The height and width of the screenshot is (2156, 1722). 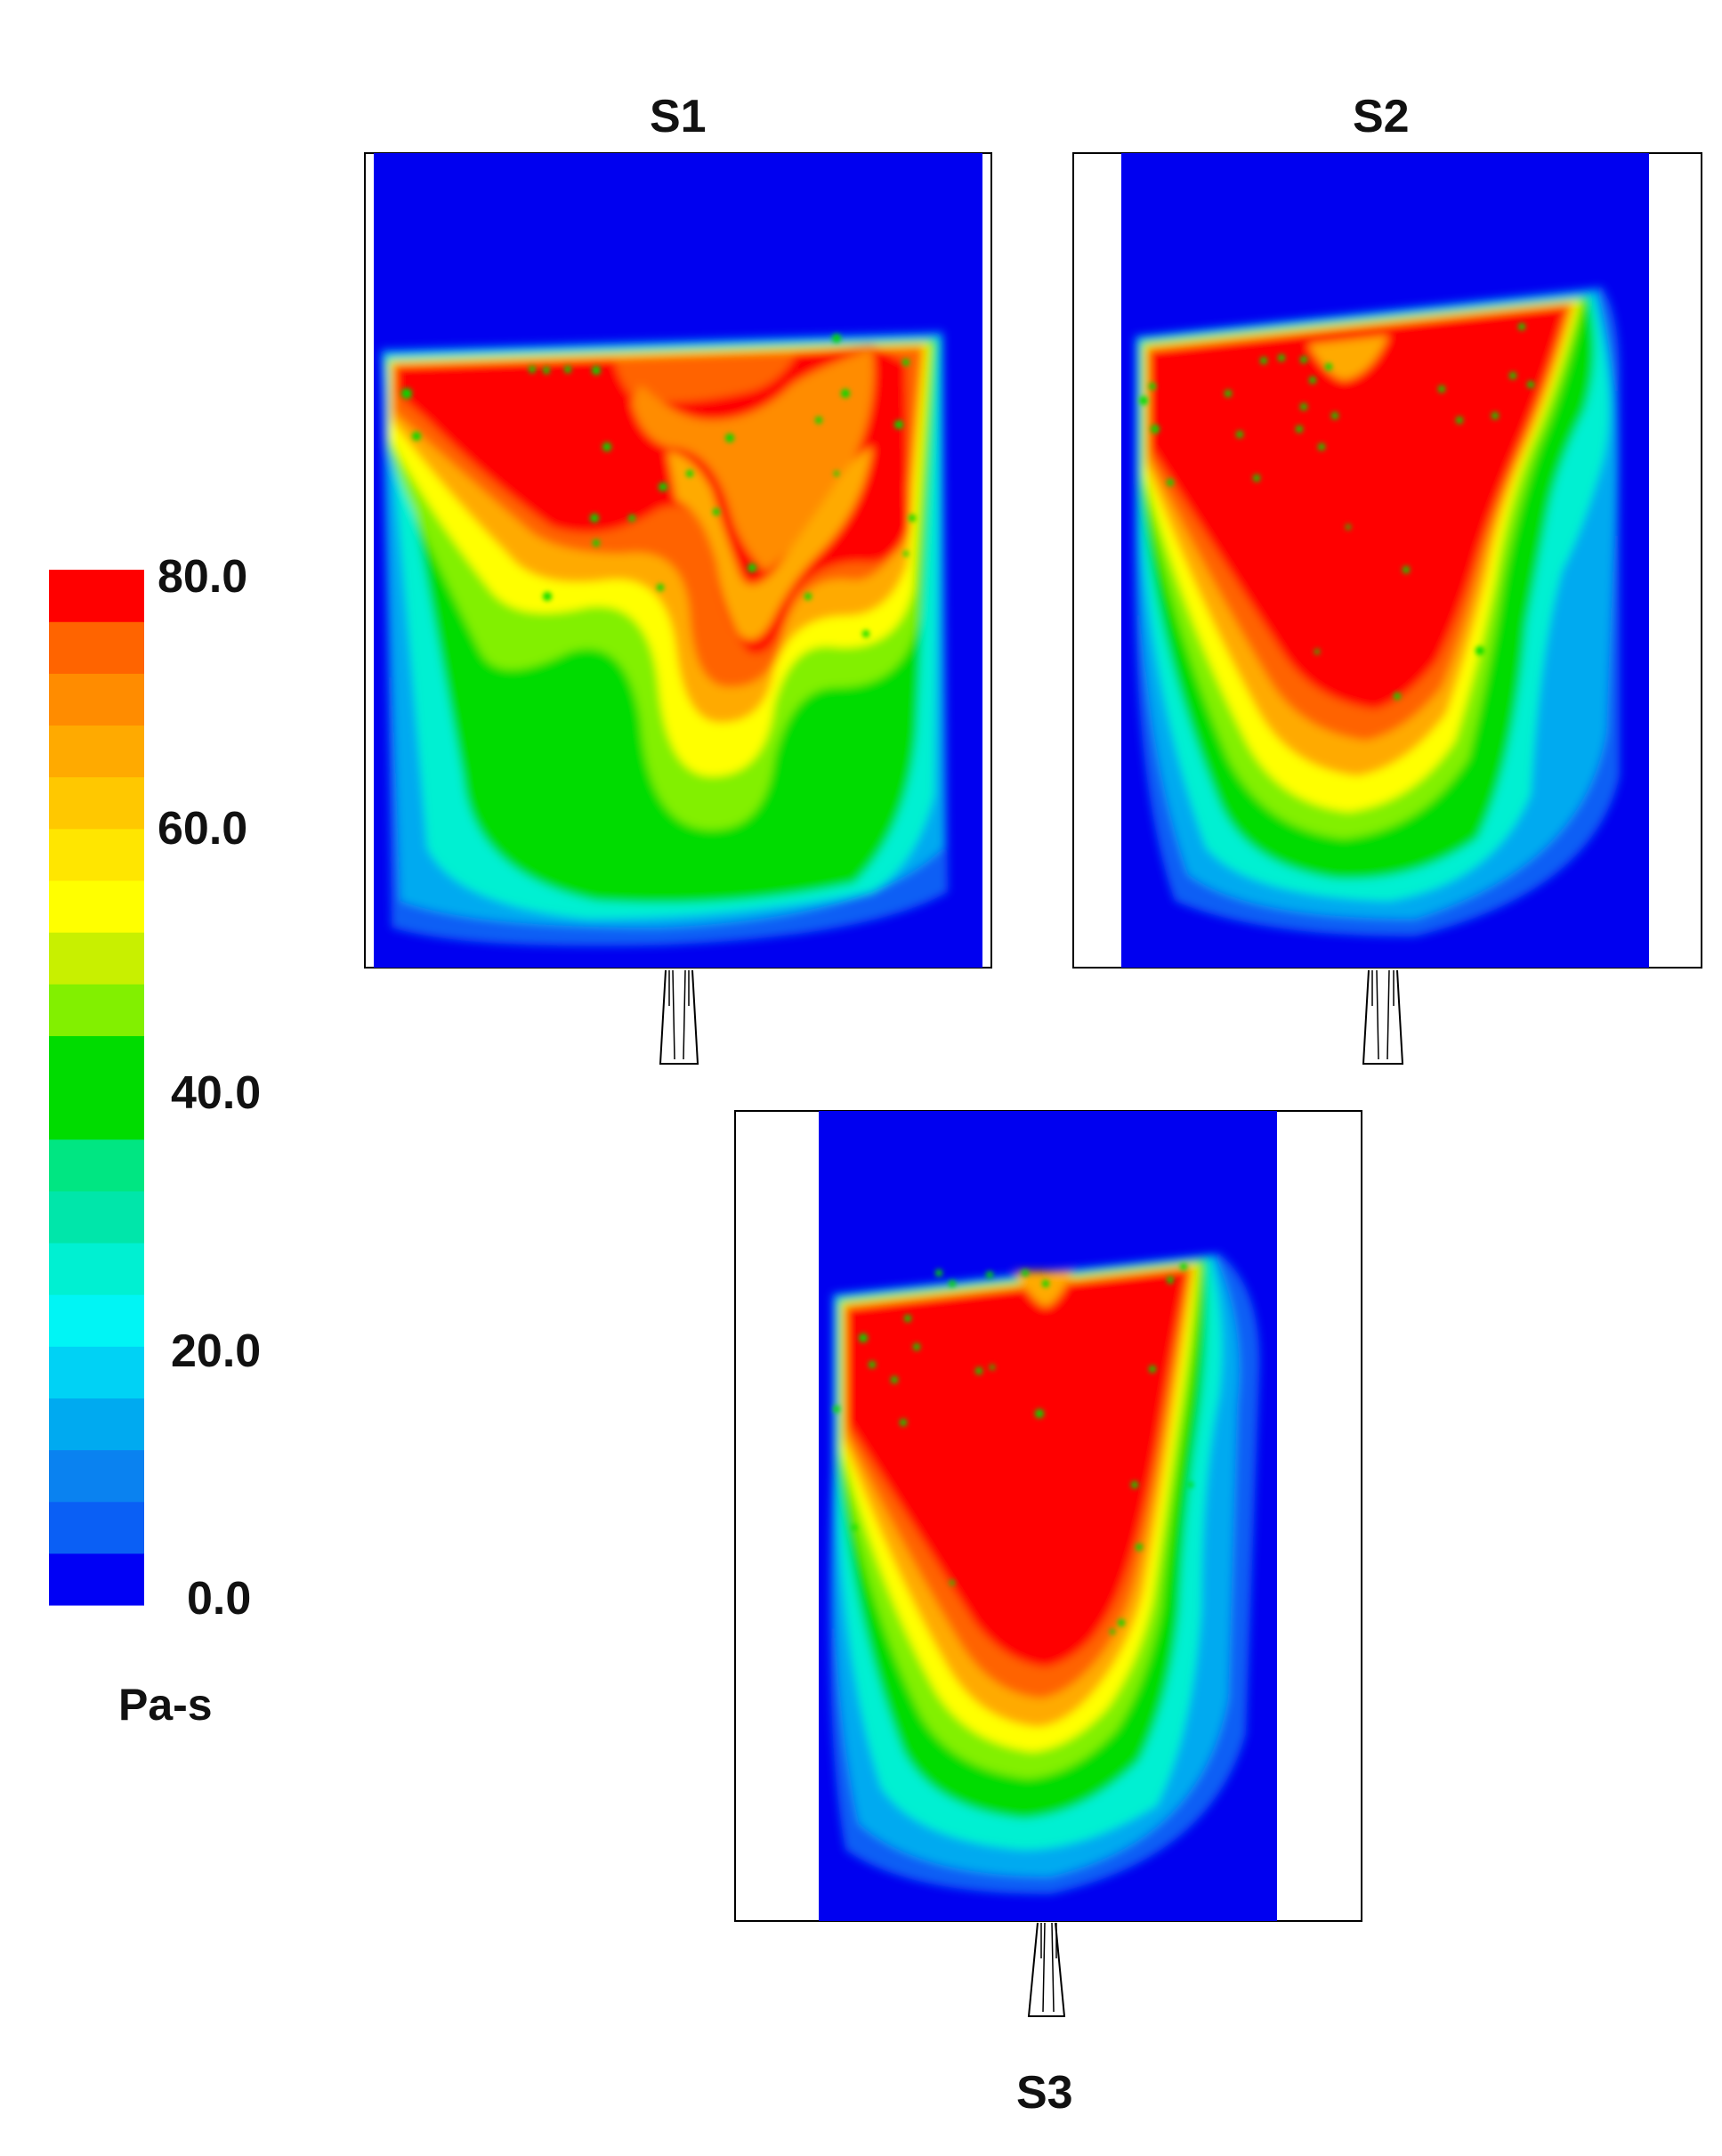 I want to click on panel-s1-nozzle, so click(x=679, y=1017).